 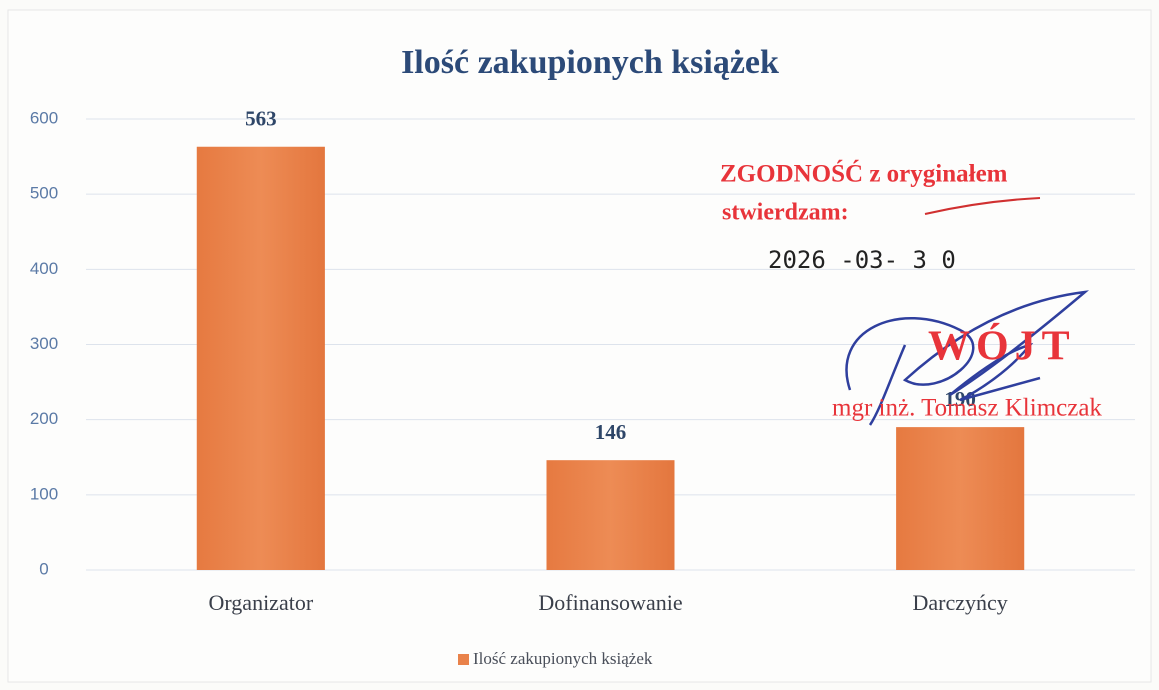 I want to click on chart-title: Ilość zakupionych książek, so click(x=590, y=62).